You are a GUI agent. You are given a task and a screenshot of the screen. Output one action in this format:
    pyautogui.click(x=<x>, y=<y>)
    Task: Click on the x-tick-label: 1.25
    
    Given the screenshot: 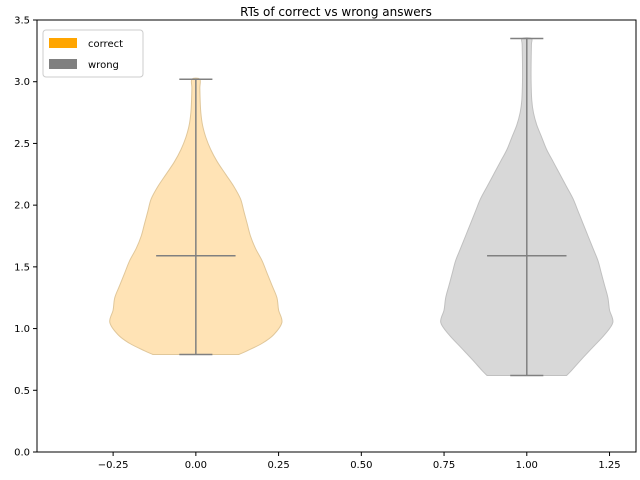 What is the action you would take?
    pyautogui.click(x=609, y=465)
    